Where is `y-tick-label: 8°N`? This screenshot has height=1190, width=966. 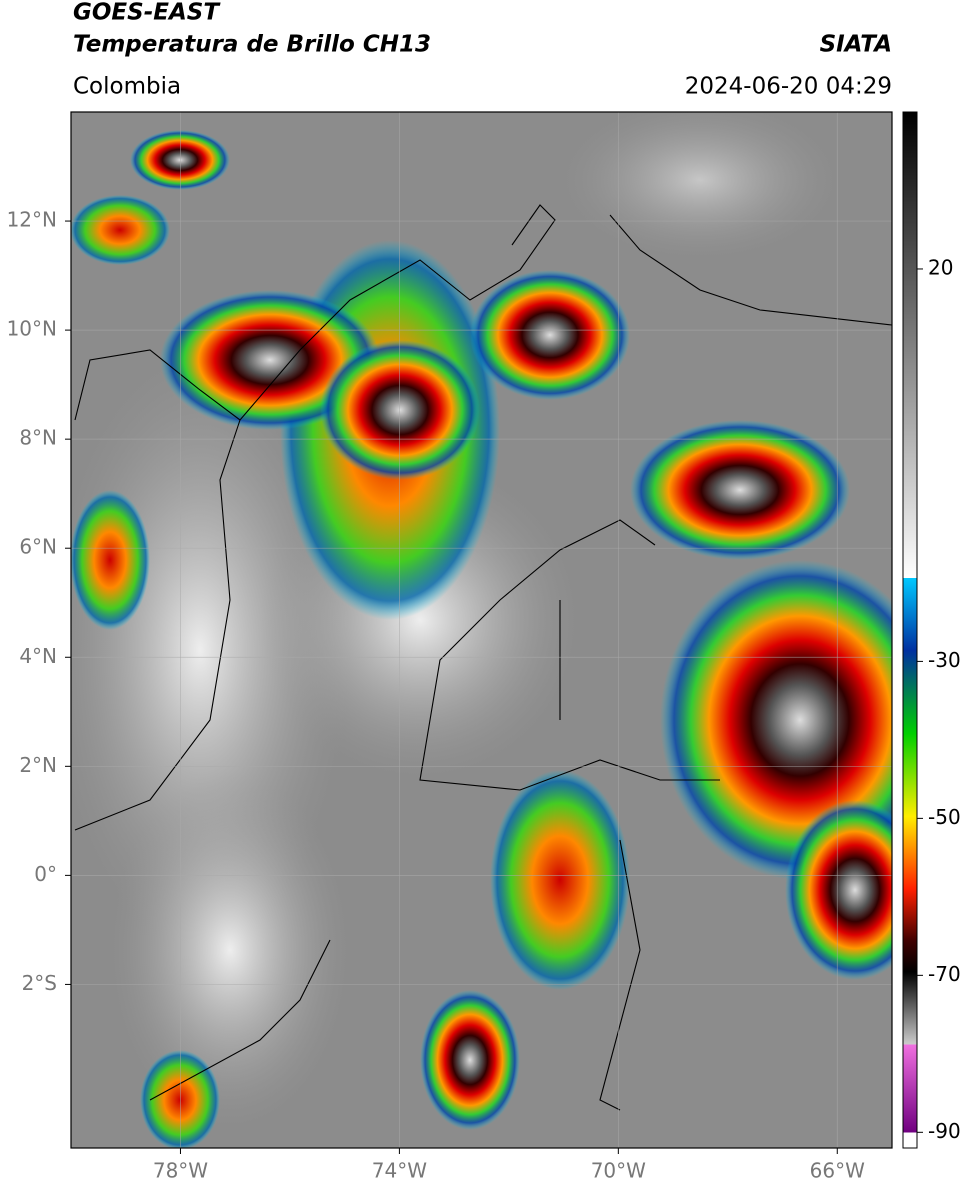 y-tick-label: 8°N is located at coordinates (38, 438).